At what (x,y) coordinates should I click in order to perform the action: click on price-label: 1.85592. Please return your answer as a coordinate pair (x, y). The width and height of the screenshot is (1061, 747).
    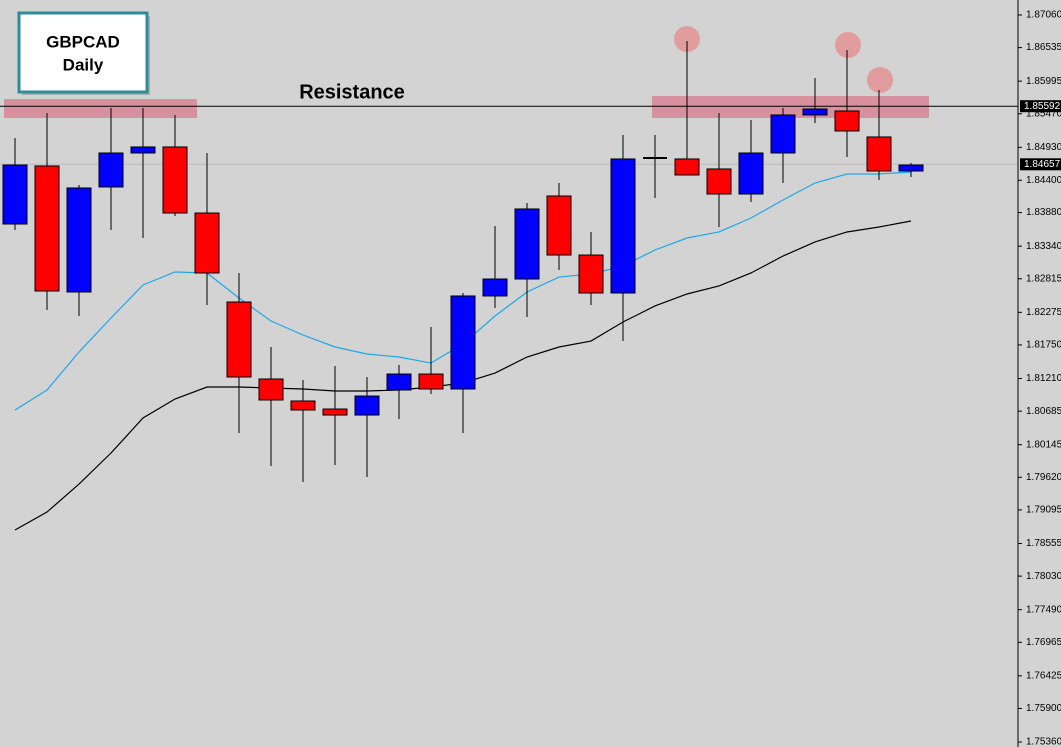
    Looking at the image, I should click on (1042, 106).